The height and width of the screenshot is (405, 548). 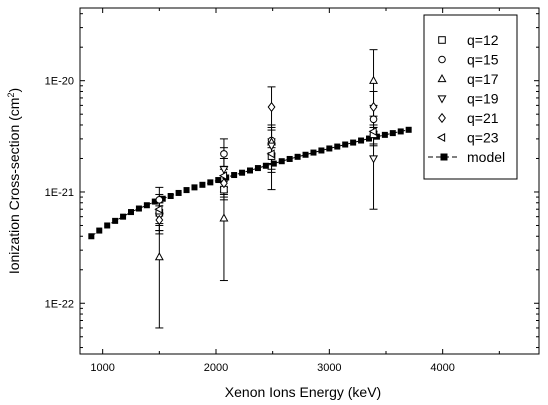 I want to click on y-axis-title: Ionization Cross-section (cm2), so click(x=14, y=181).